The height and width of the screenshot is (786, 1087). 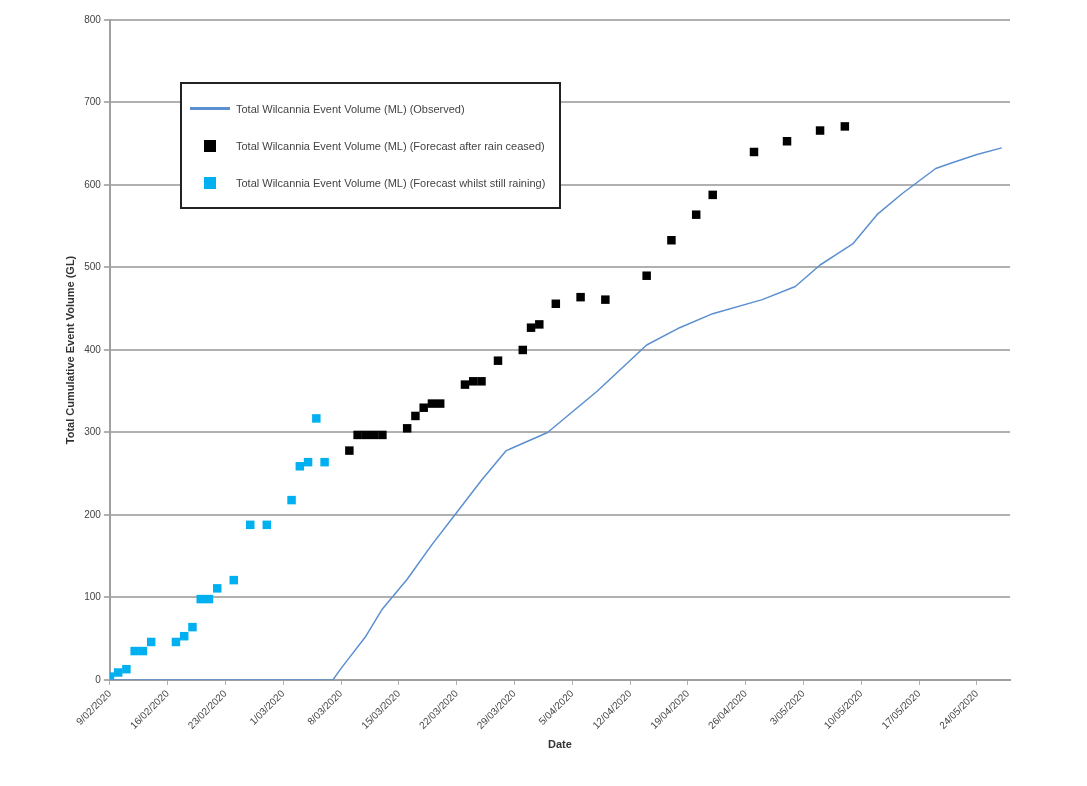 What do you see at coordinates (93, 597) in the screenshot?
I see `y-tick-label: 100` at bounding box center [93, 597].